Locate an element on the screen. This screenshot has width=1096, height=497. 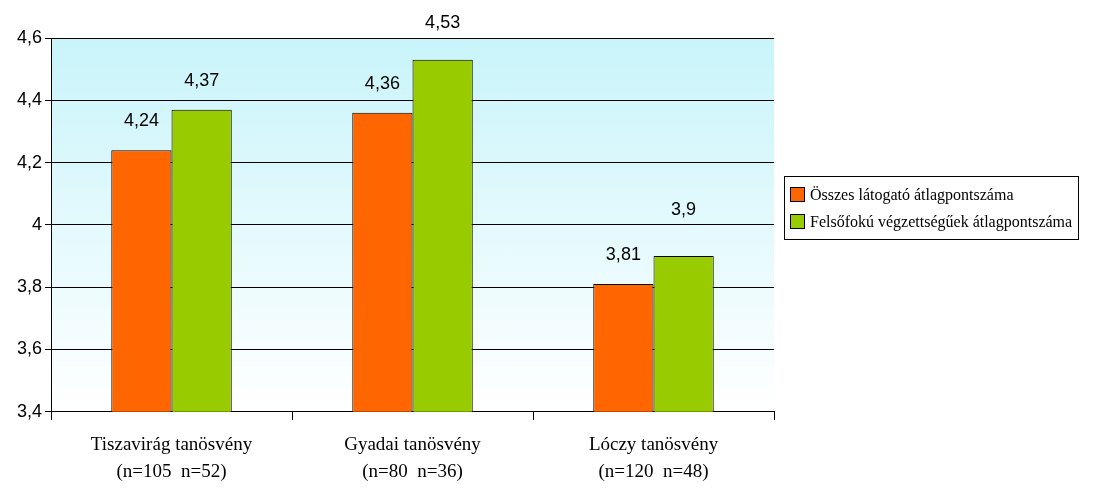
data-label: 4,53 is located at coordinates (443, 21).